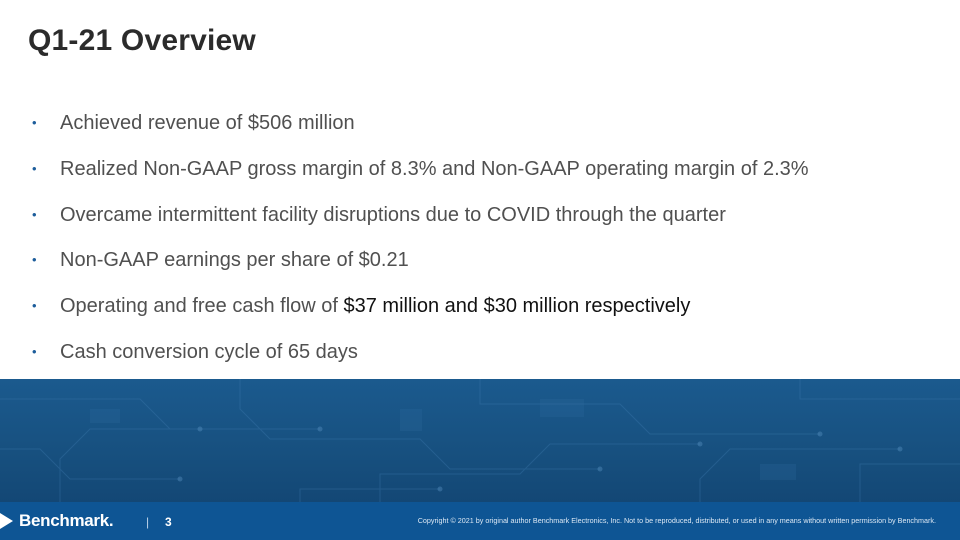 This screenshot has width=960, height=540. What do you see at coordinates (6, 521) in the screenshot?
I see `play-arrow-icon` at bounding box center [6, 521].